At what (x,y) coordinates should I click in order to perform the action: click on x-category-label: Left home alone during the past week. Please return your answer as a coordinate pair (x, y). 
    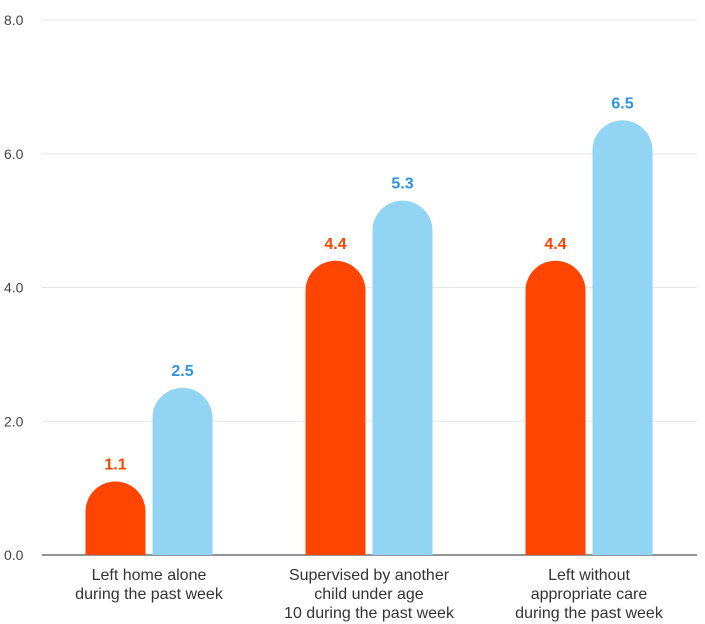
    Looking at the image, I should click on (149, 585).